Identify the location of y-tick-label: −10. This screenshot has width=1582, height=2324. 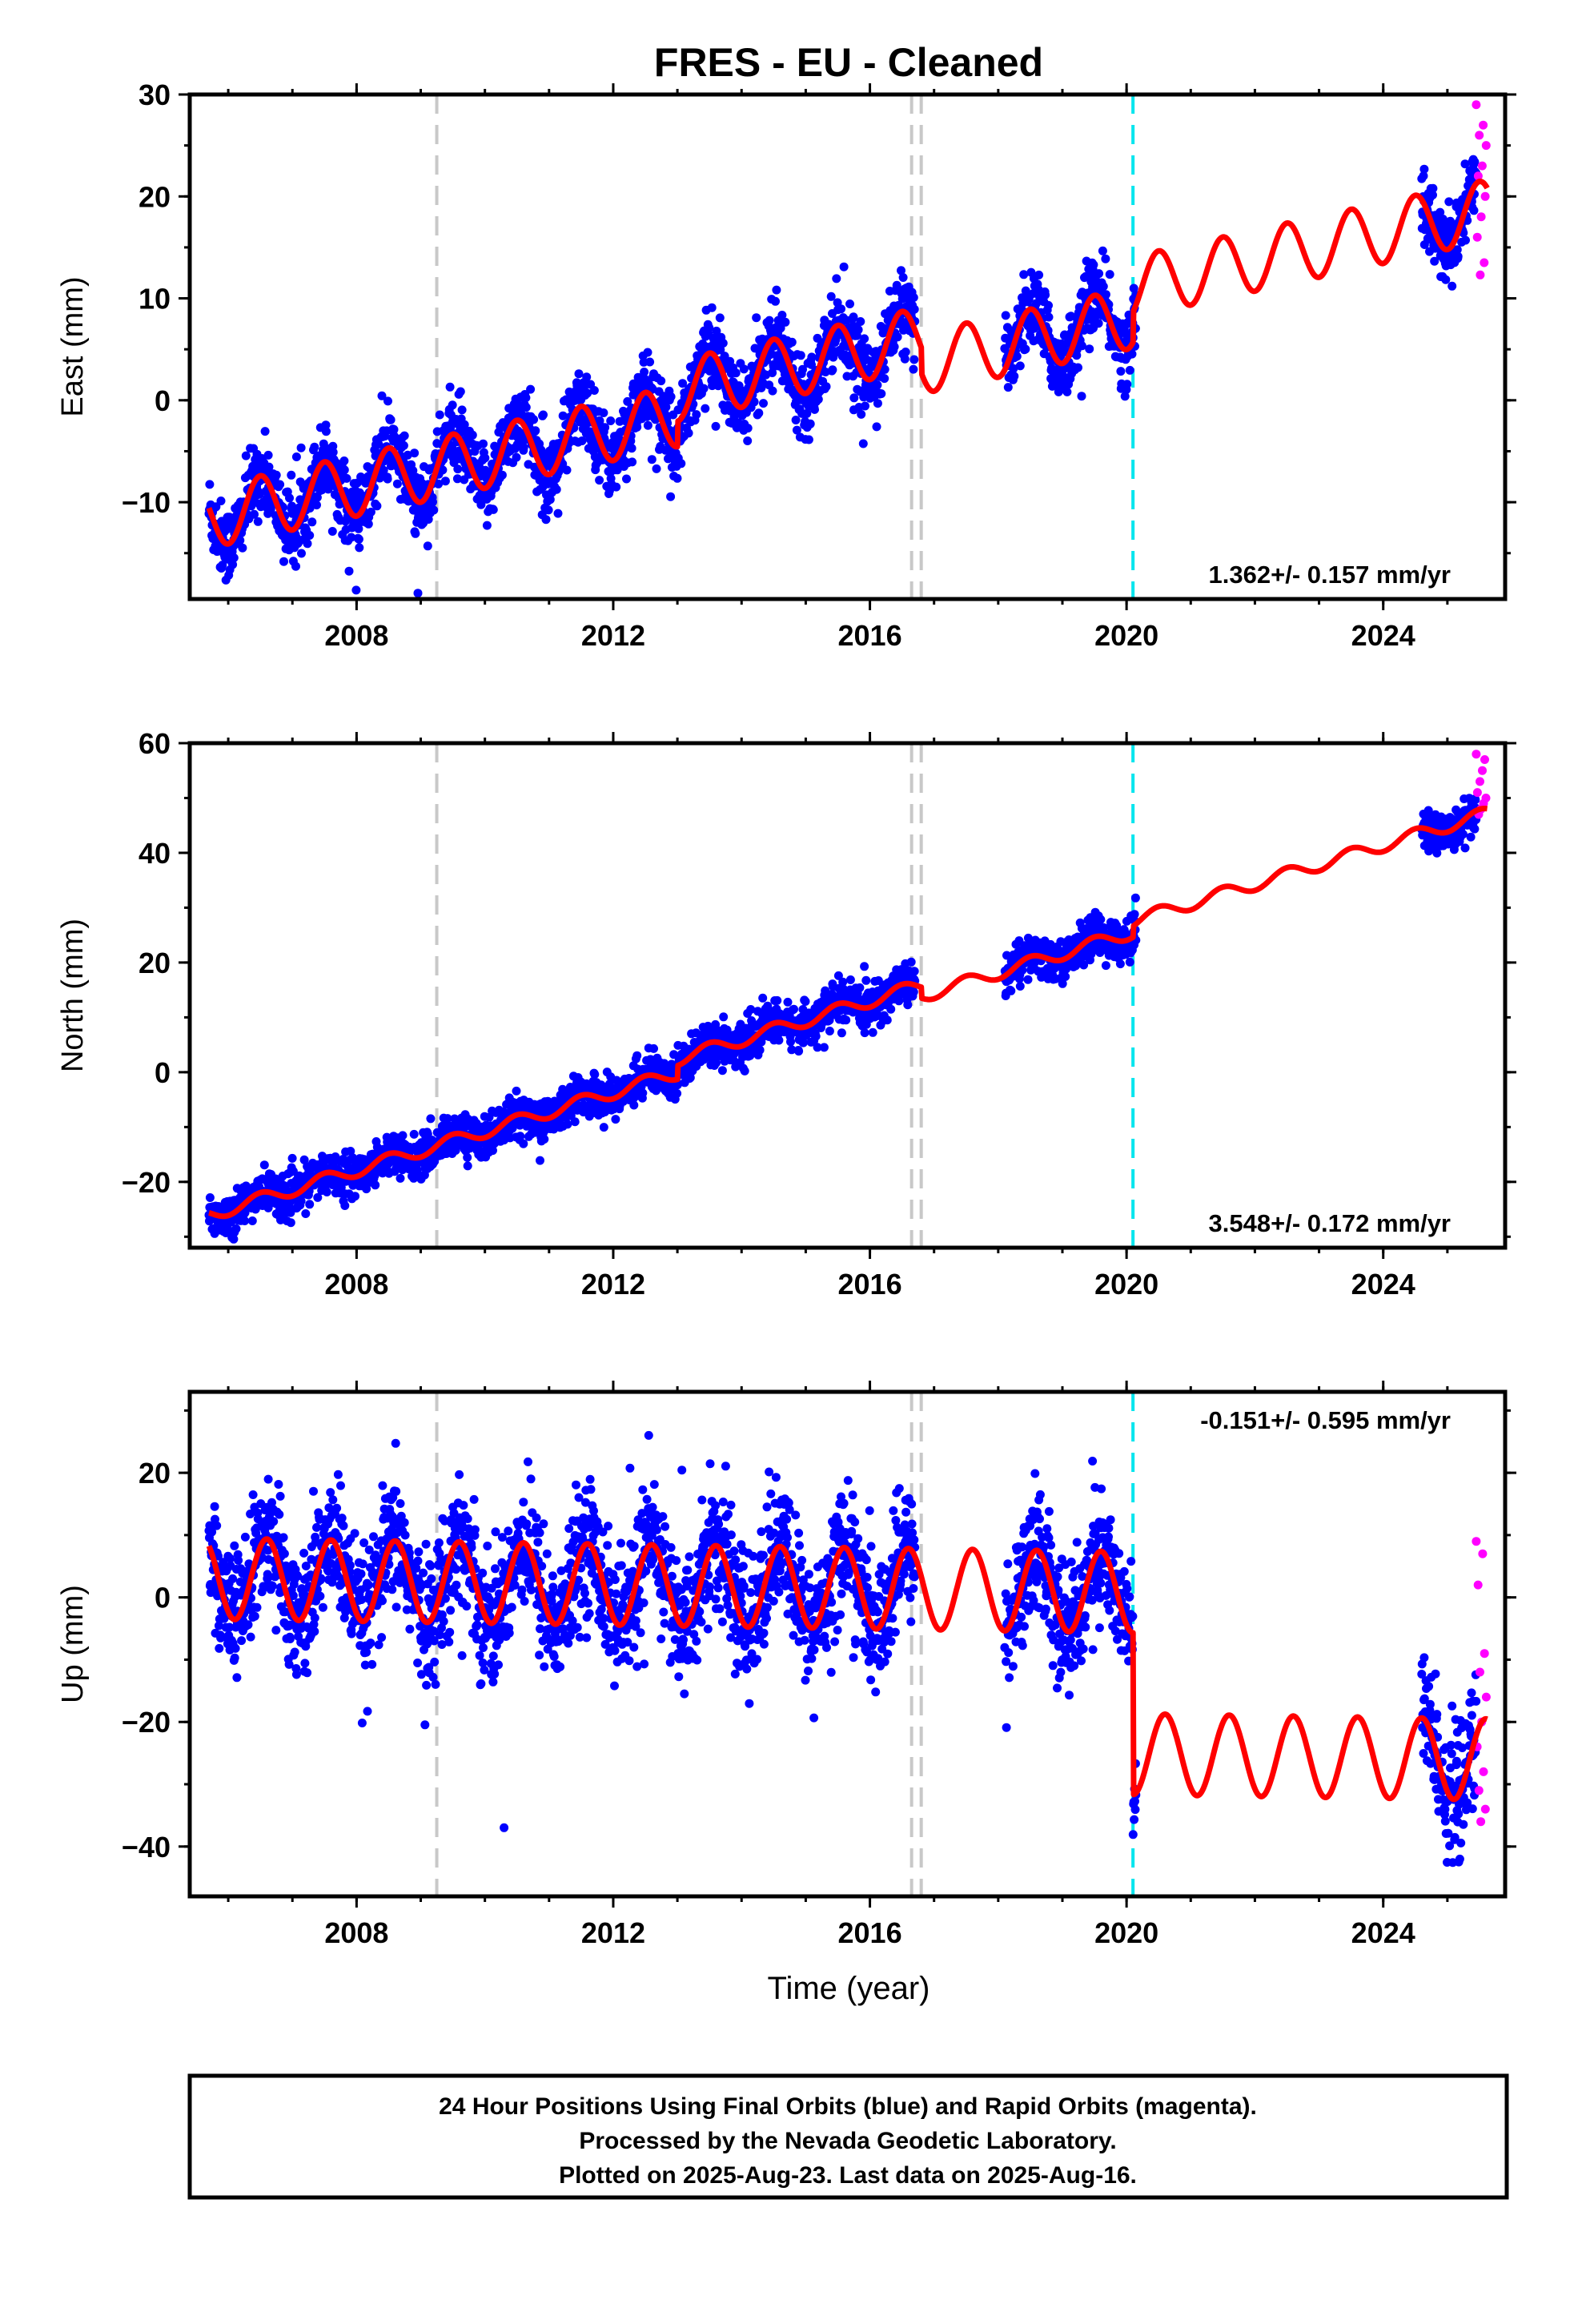
(146, 503).